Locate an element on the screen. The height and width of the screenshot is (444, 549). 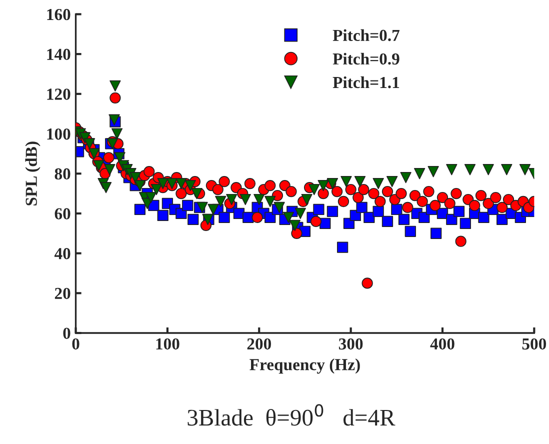
y-tick-label: 120 is located at coordinates (58, 94).